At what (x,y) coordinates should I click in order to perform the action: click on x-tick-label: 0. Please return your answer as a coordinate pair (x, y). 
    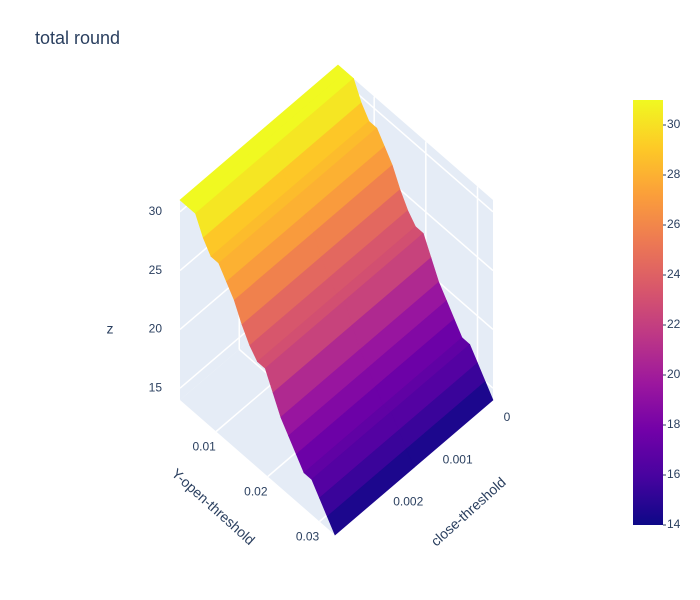
    Looking at the image, I should click on (507, 417).